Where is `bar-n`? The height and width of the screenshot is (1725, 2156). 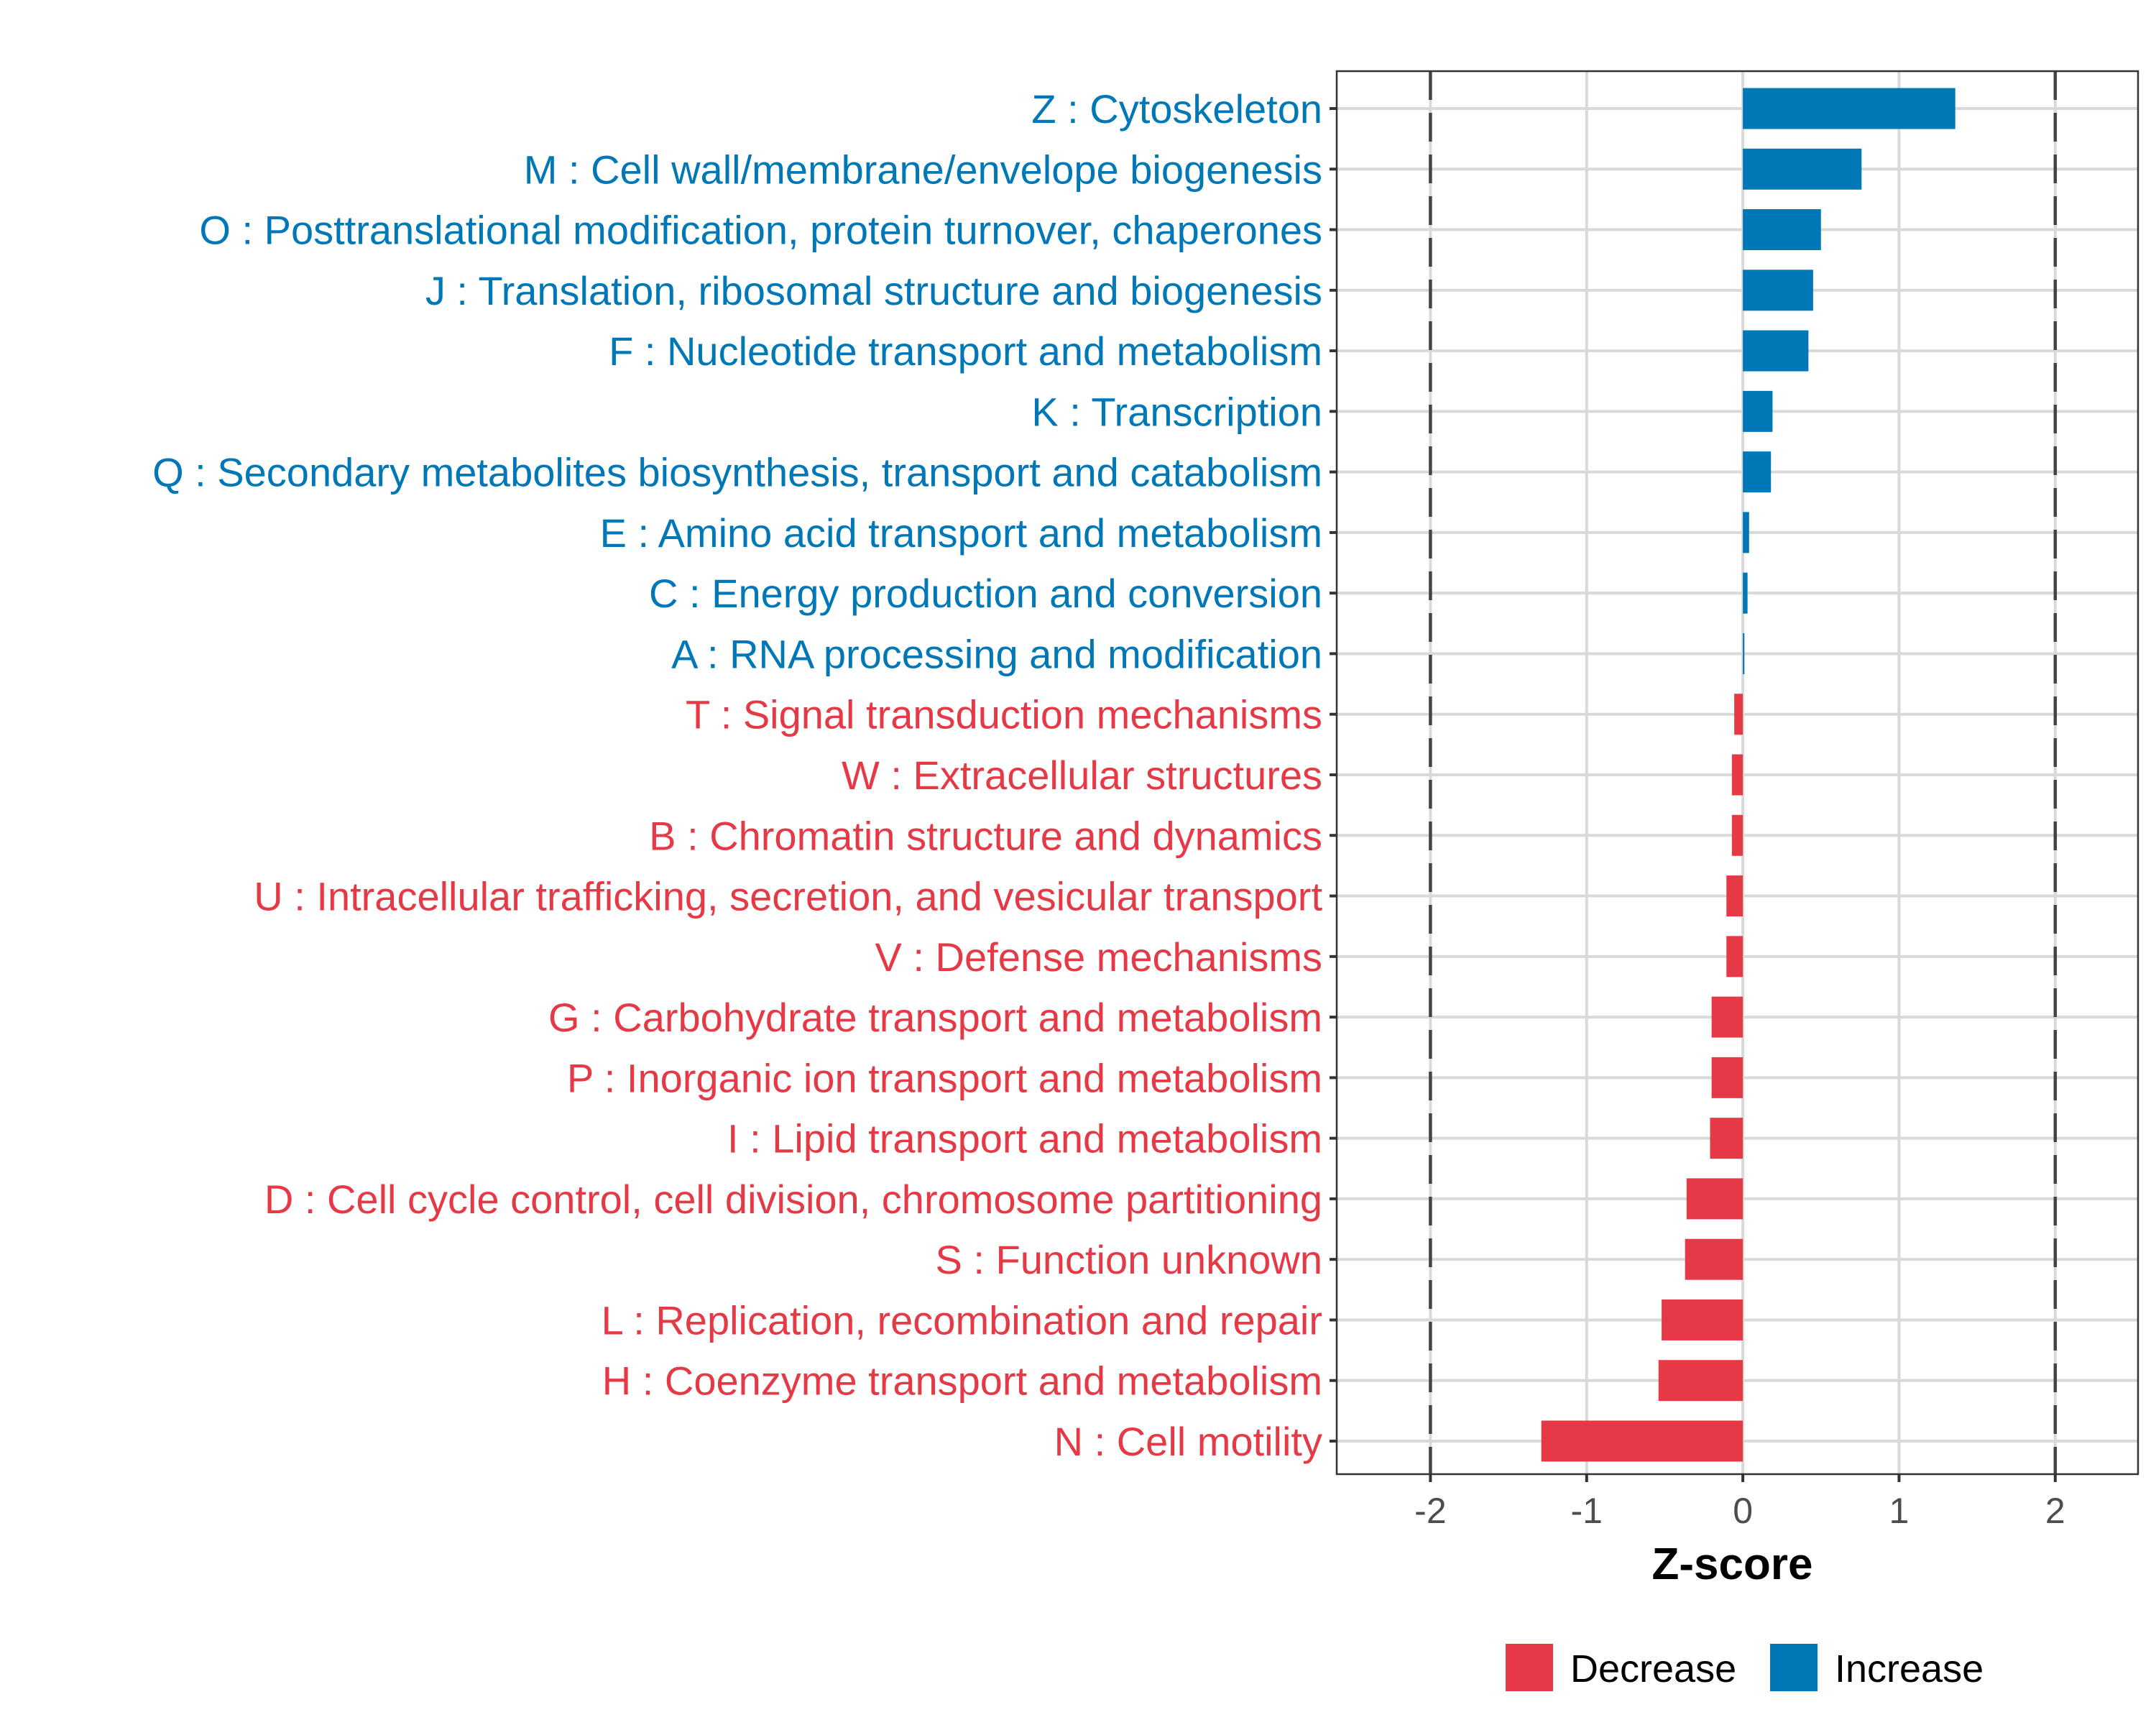
bar-n is located at coordinates (1642, 1441).